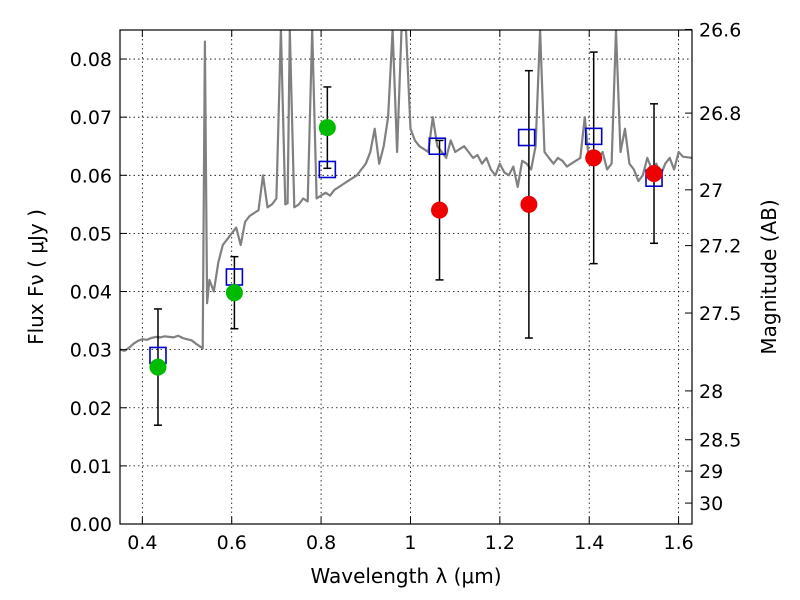 Image resolution: width=800 pixels, height=600 pixels. What do you see at coordinates (91, 525) in the screenshot?
I see `y-tick-label: 0.00` at bounding box center [91, 525].